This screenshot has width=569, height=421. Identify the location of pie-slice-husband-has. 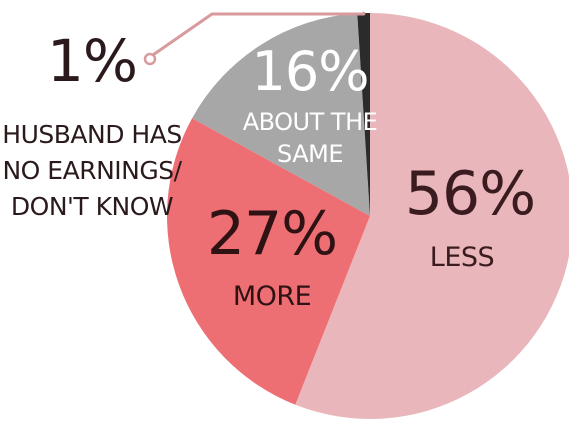
(363, 114).